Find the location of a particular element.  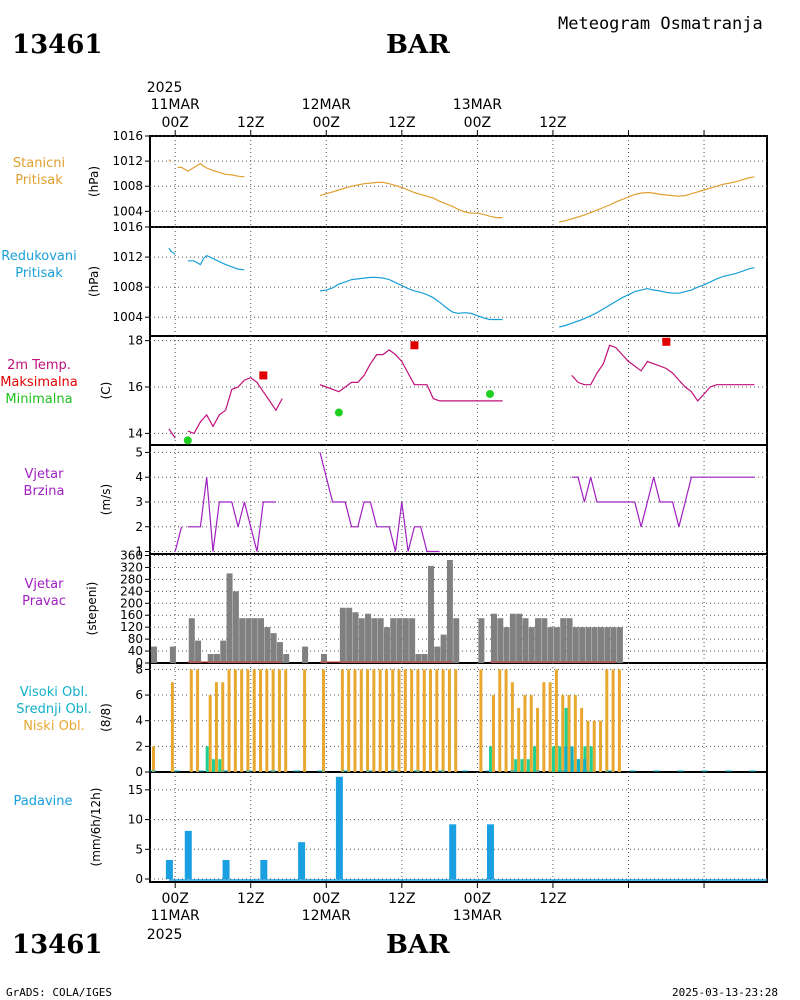

generation-timestamp: 2025-03-13-23:28 is located at coordinates (725, 992).